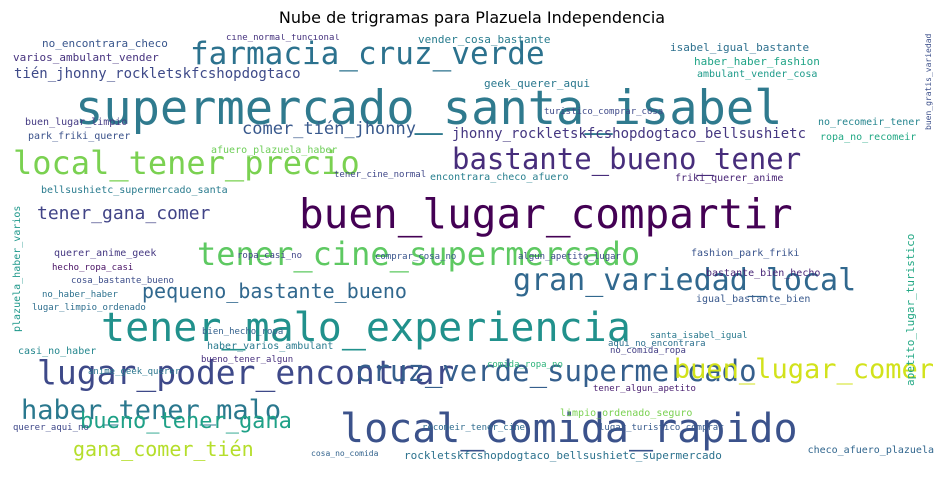  I want to click on cloud-word: apetito_lugar_turistico, so click(910, 309).